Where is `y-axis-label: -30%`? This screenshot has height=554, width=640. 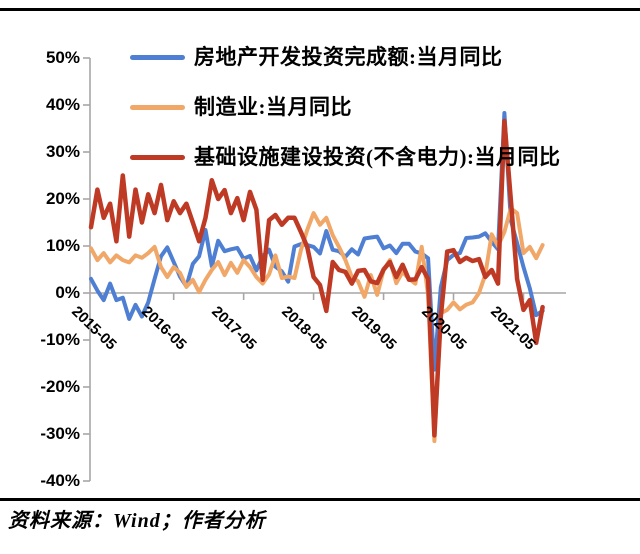 y-axis-label: -30% is located at coordinates (60, 433).